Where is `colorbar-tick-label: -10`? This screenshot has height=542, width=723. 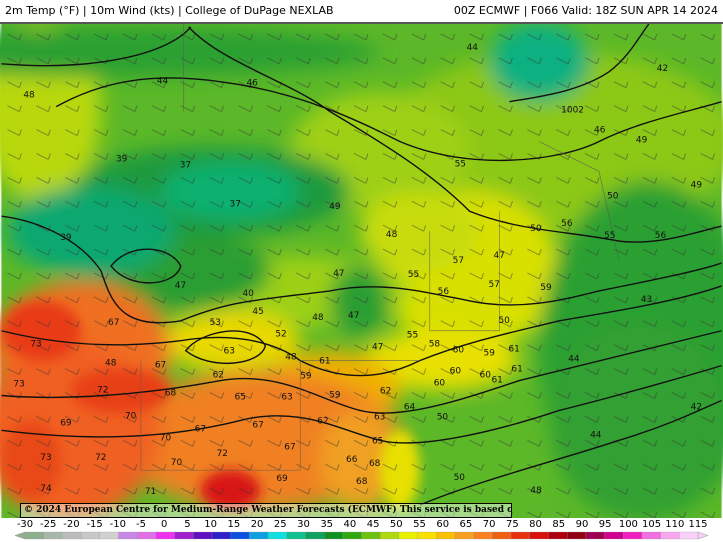
colorbar-tick-label: -10 is located at coordinates (117, 524).